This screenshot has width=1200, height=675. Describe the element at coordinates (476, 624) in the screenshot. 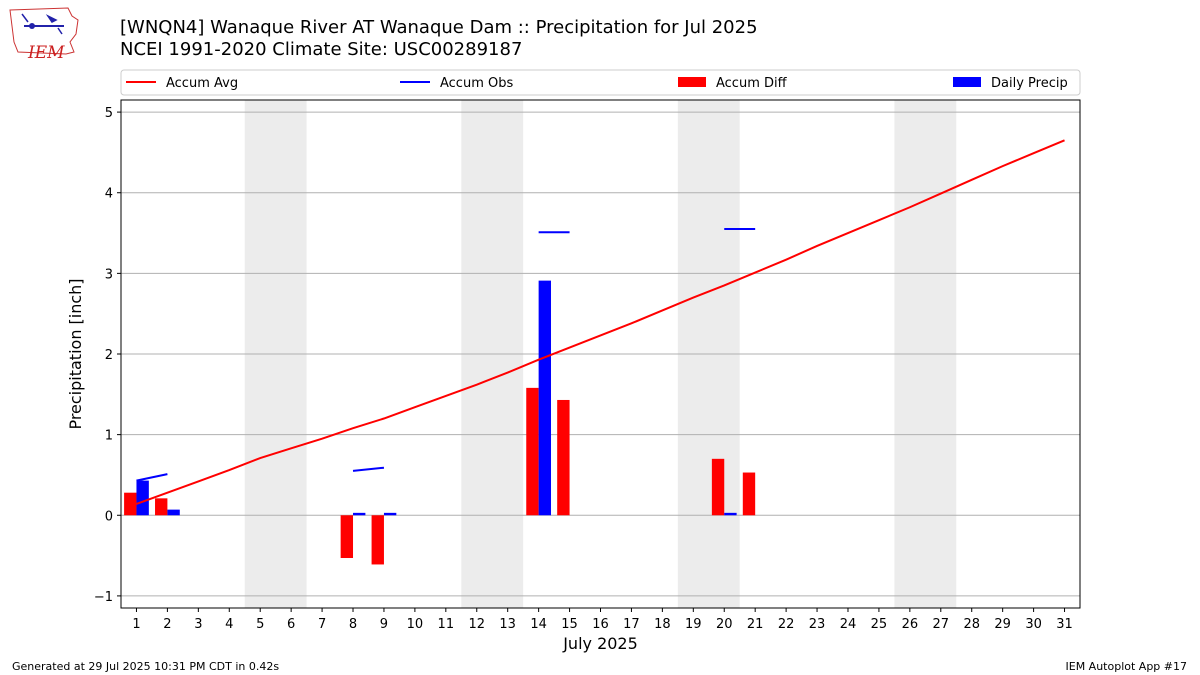

I see `x-tick-label: 12` at that location.